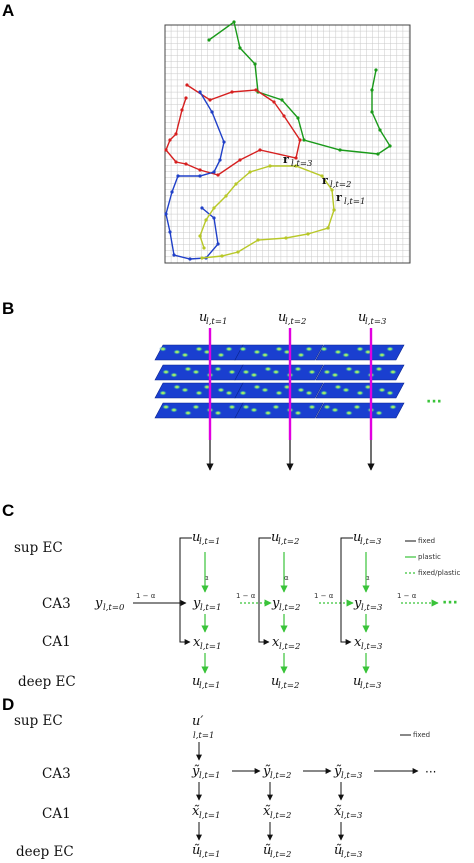  What do you see at coordinates (185, 591) in the screenshot?
I see `arrow-c-u-x-fixed` at bounding box center [185, 591].